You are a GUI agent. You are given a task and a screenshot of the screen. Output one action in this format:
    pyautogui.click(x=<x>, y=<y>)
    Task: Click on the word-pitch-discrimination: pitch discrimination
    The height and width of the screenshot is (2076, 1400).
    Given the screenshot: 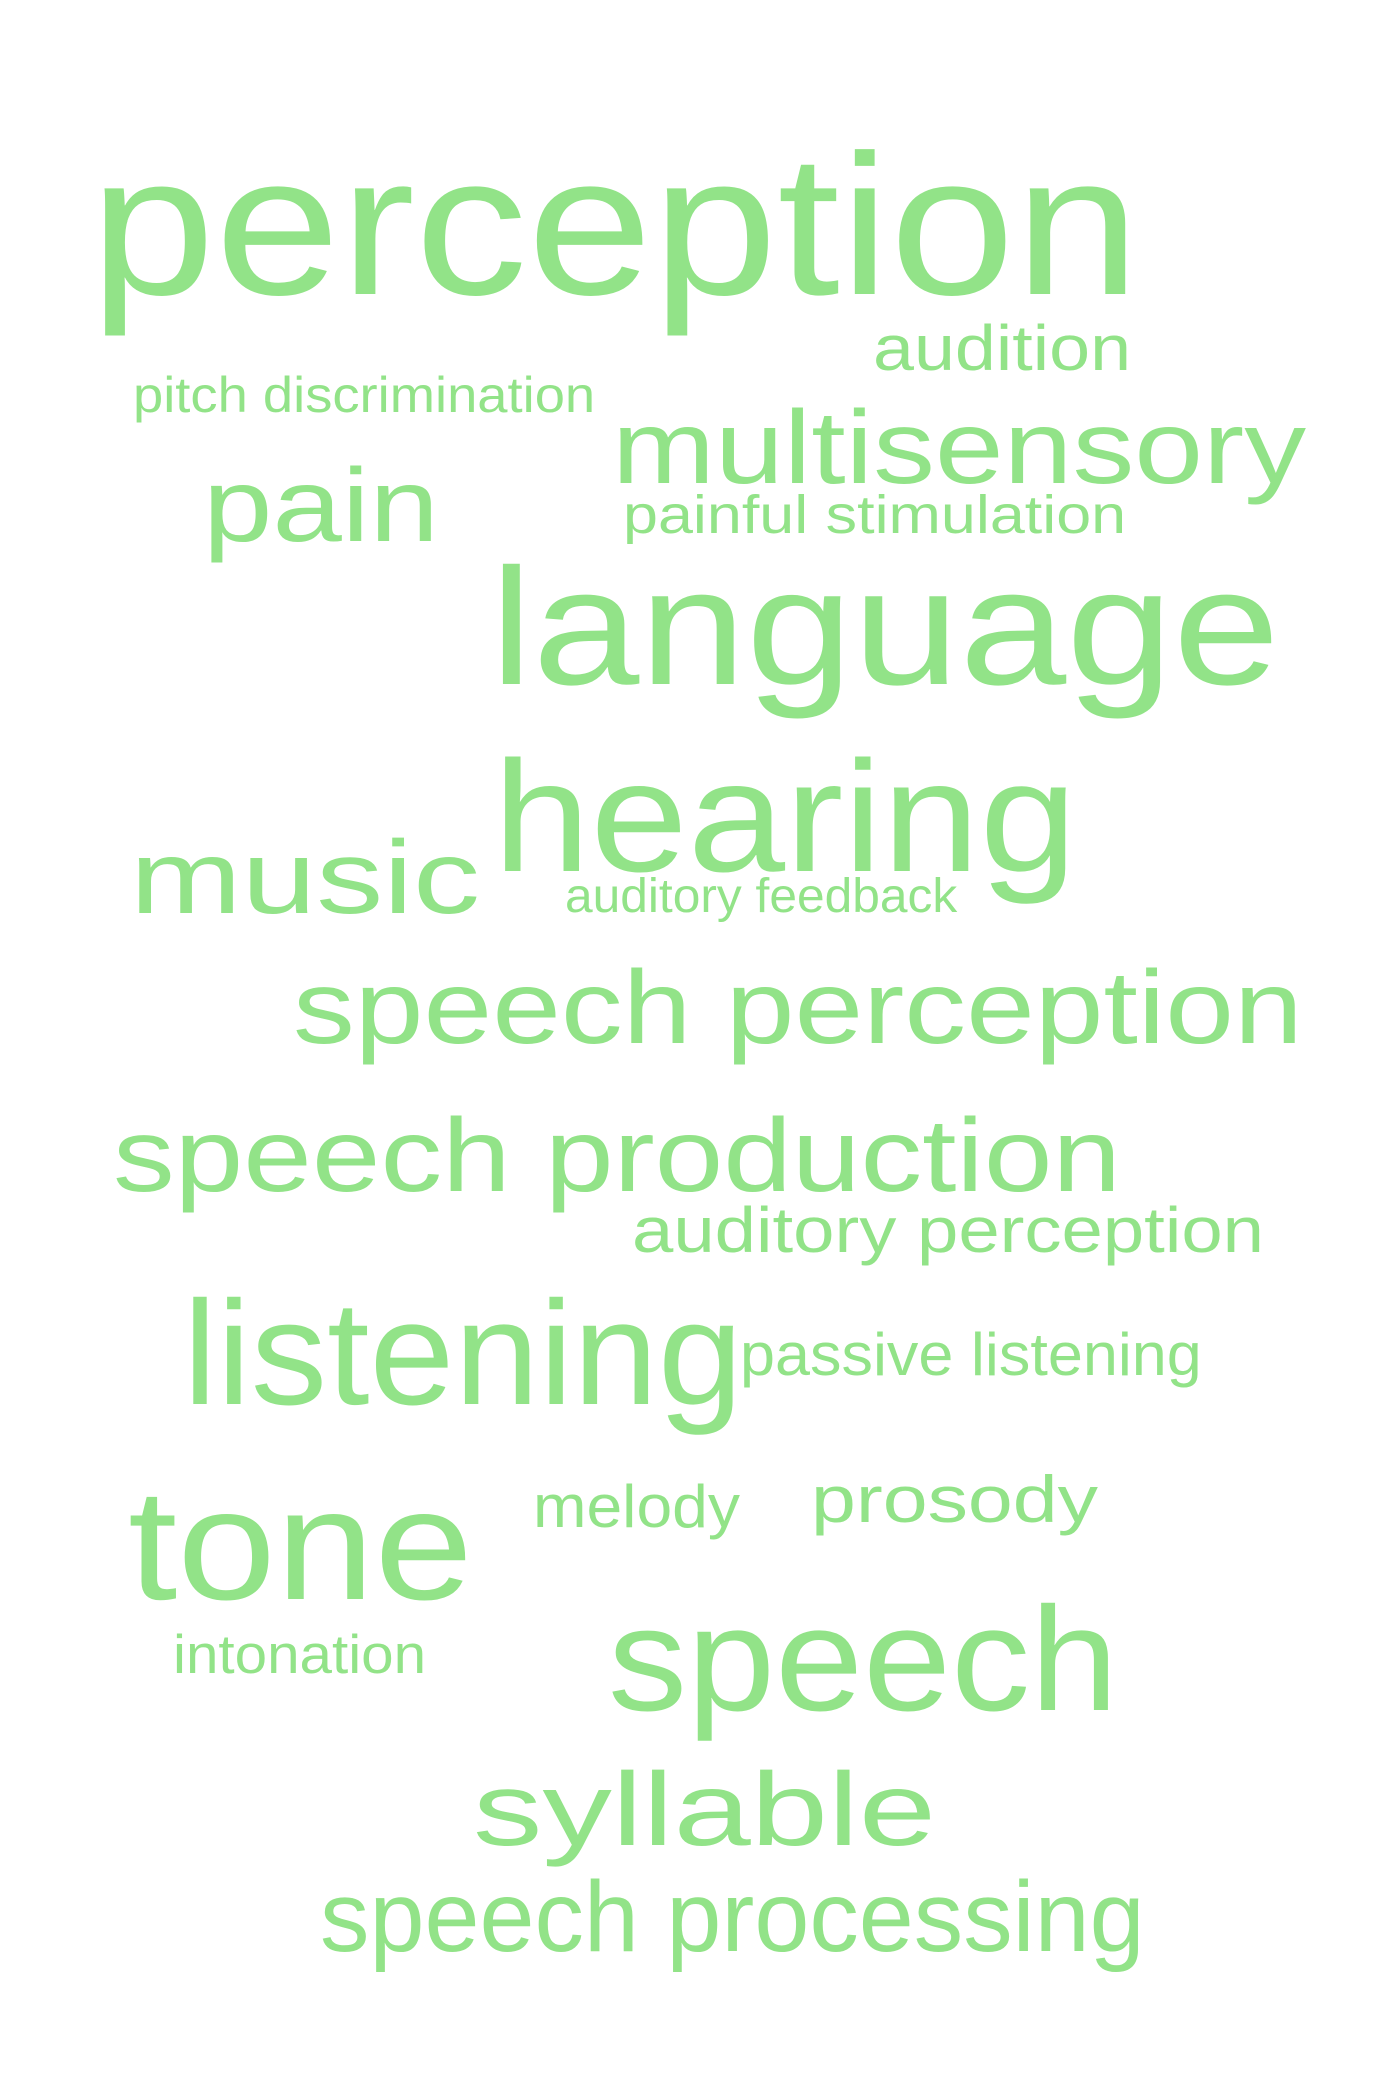 What is the action you would take?
    pyautogui.click(x=364, y=394)
    